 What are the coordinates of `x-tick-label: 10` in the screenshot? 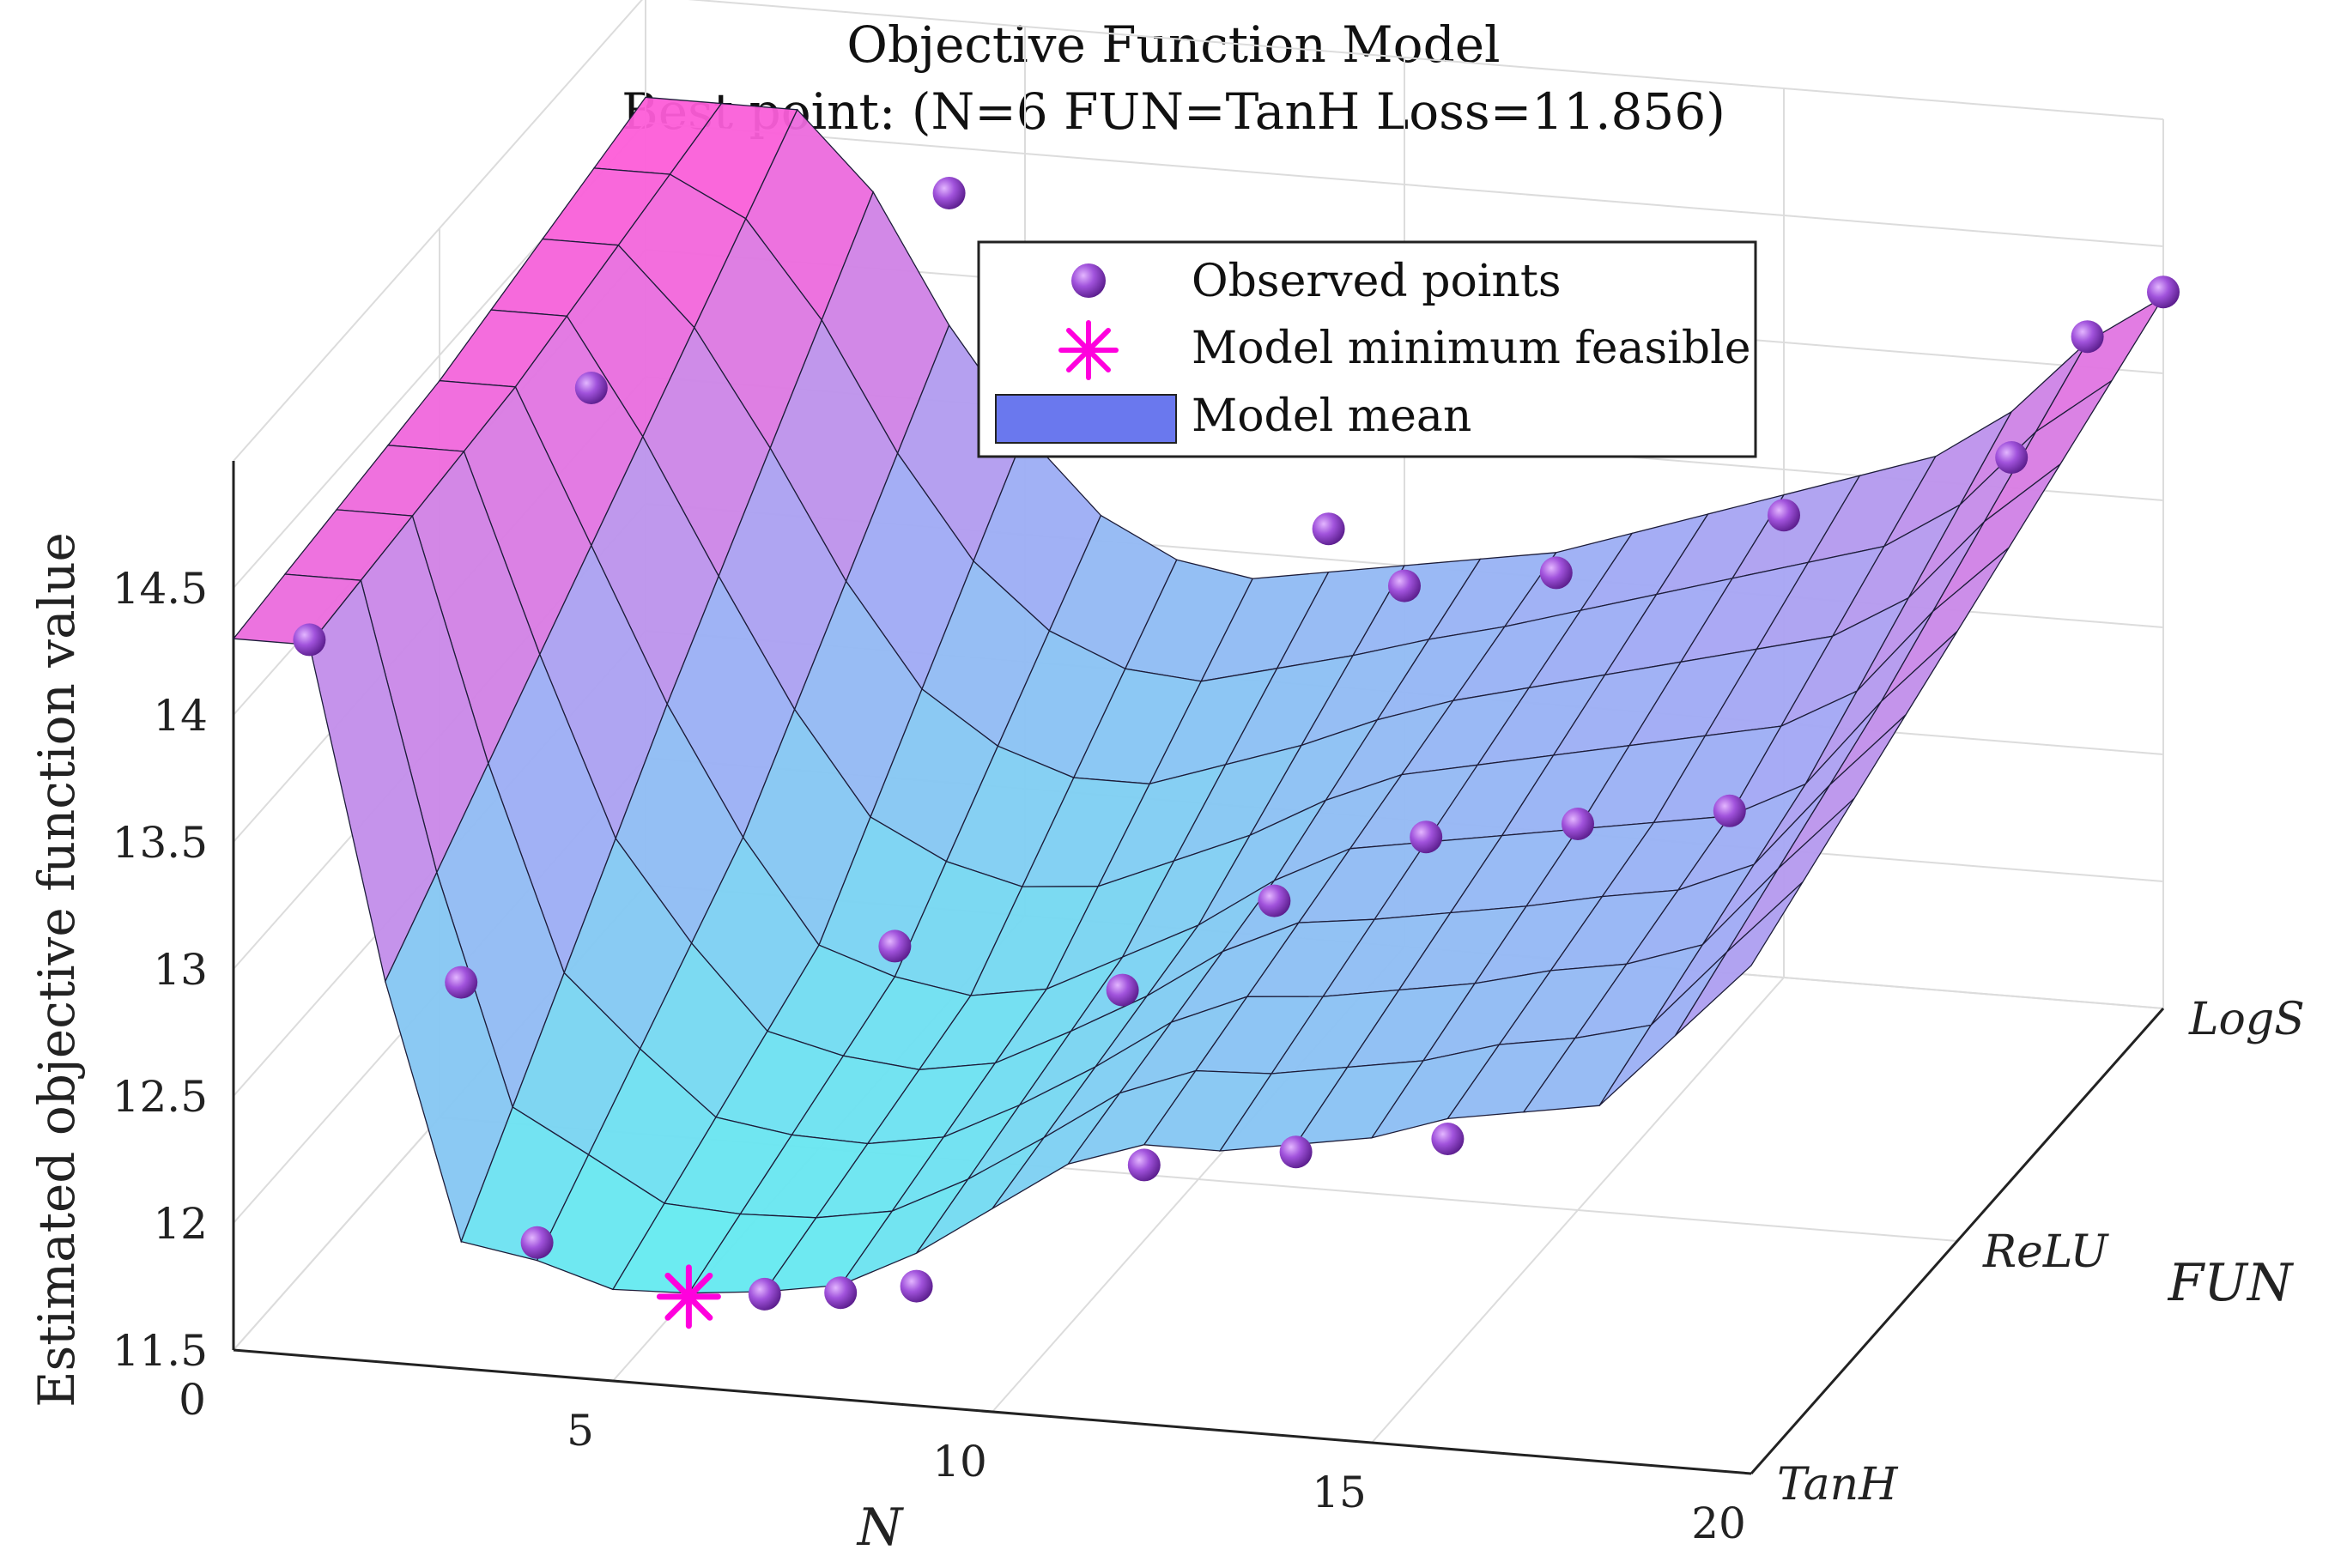 It's located at (959, 1461).